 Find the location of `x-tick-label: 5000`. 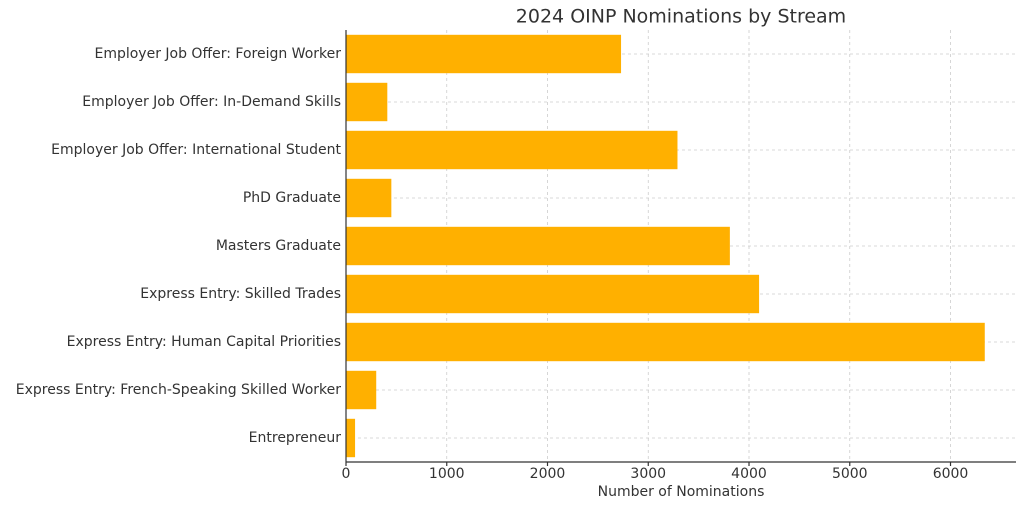

x-tick-label: 5000 is located at coordinates (850, 474).